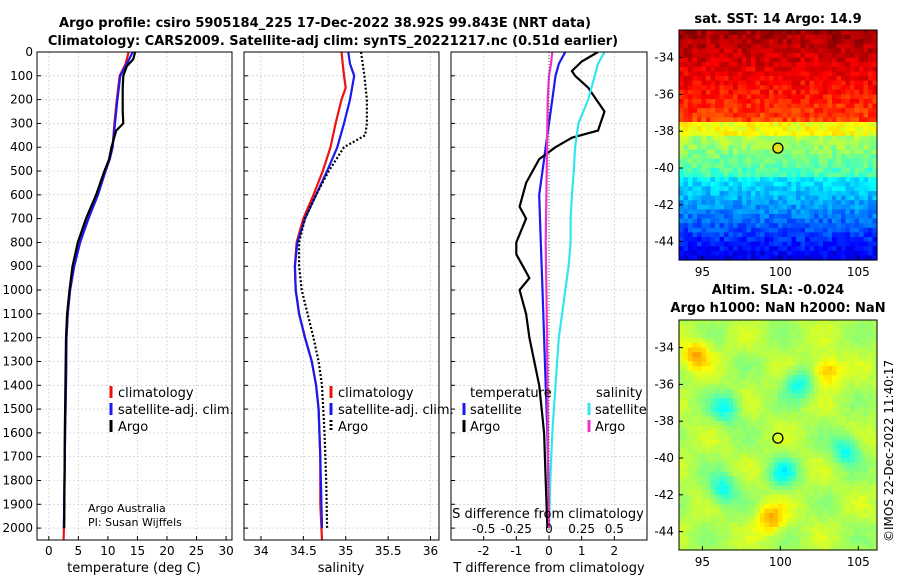  I want to click on map-y-tick-label: -40, so click(664, 168).